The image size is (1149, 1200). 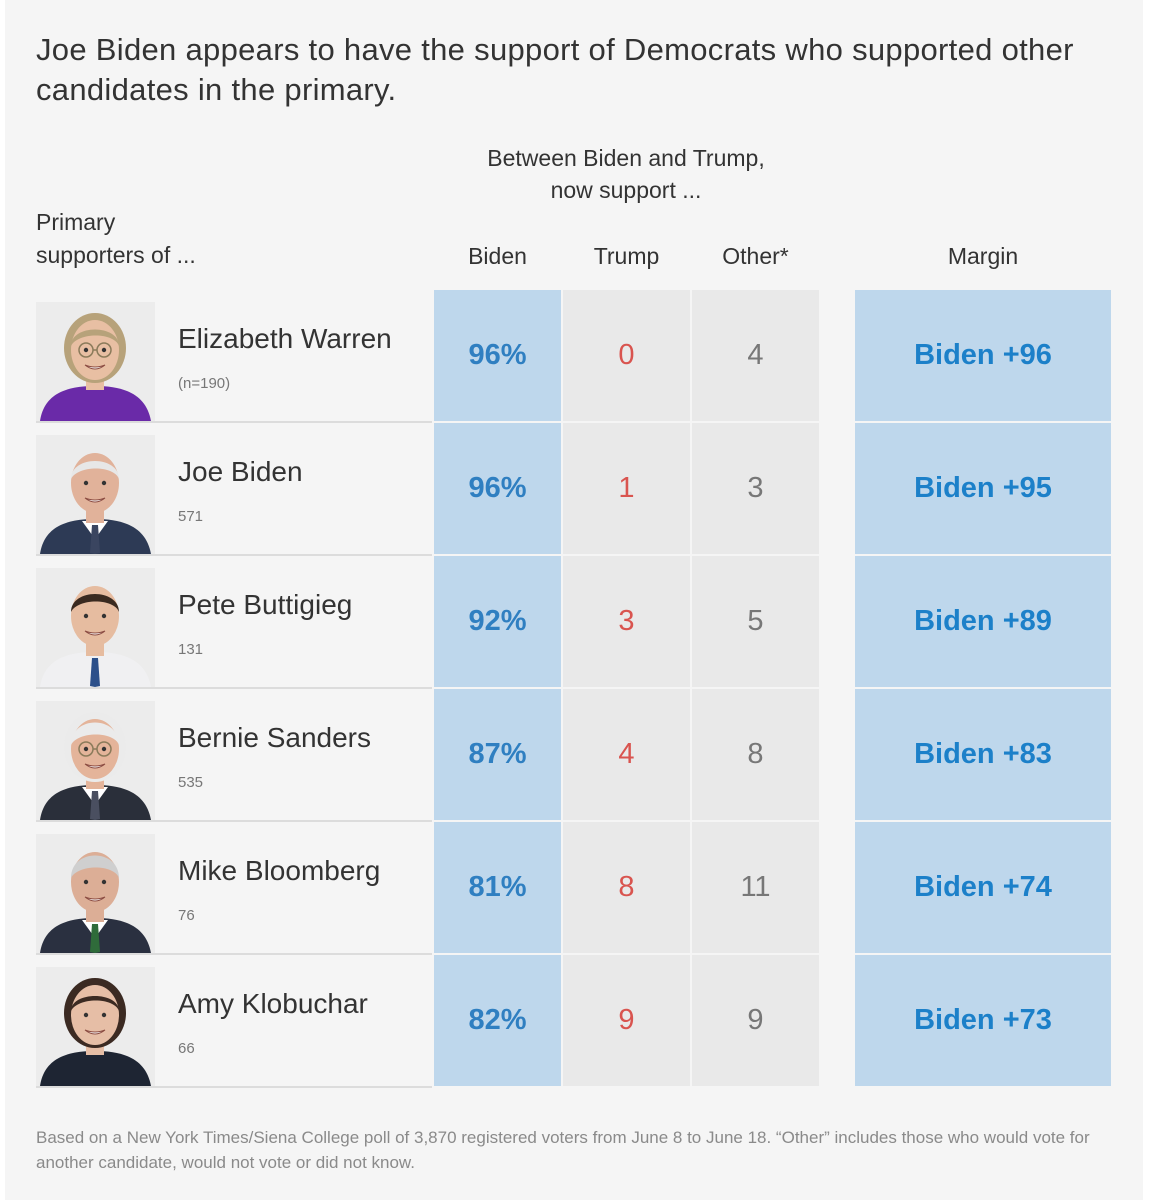 What do you see at coordinates (497, 1020) in the screenshot?
I see `biden-share-cell: 82%` at bounding box center [497, 1020].